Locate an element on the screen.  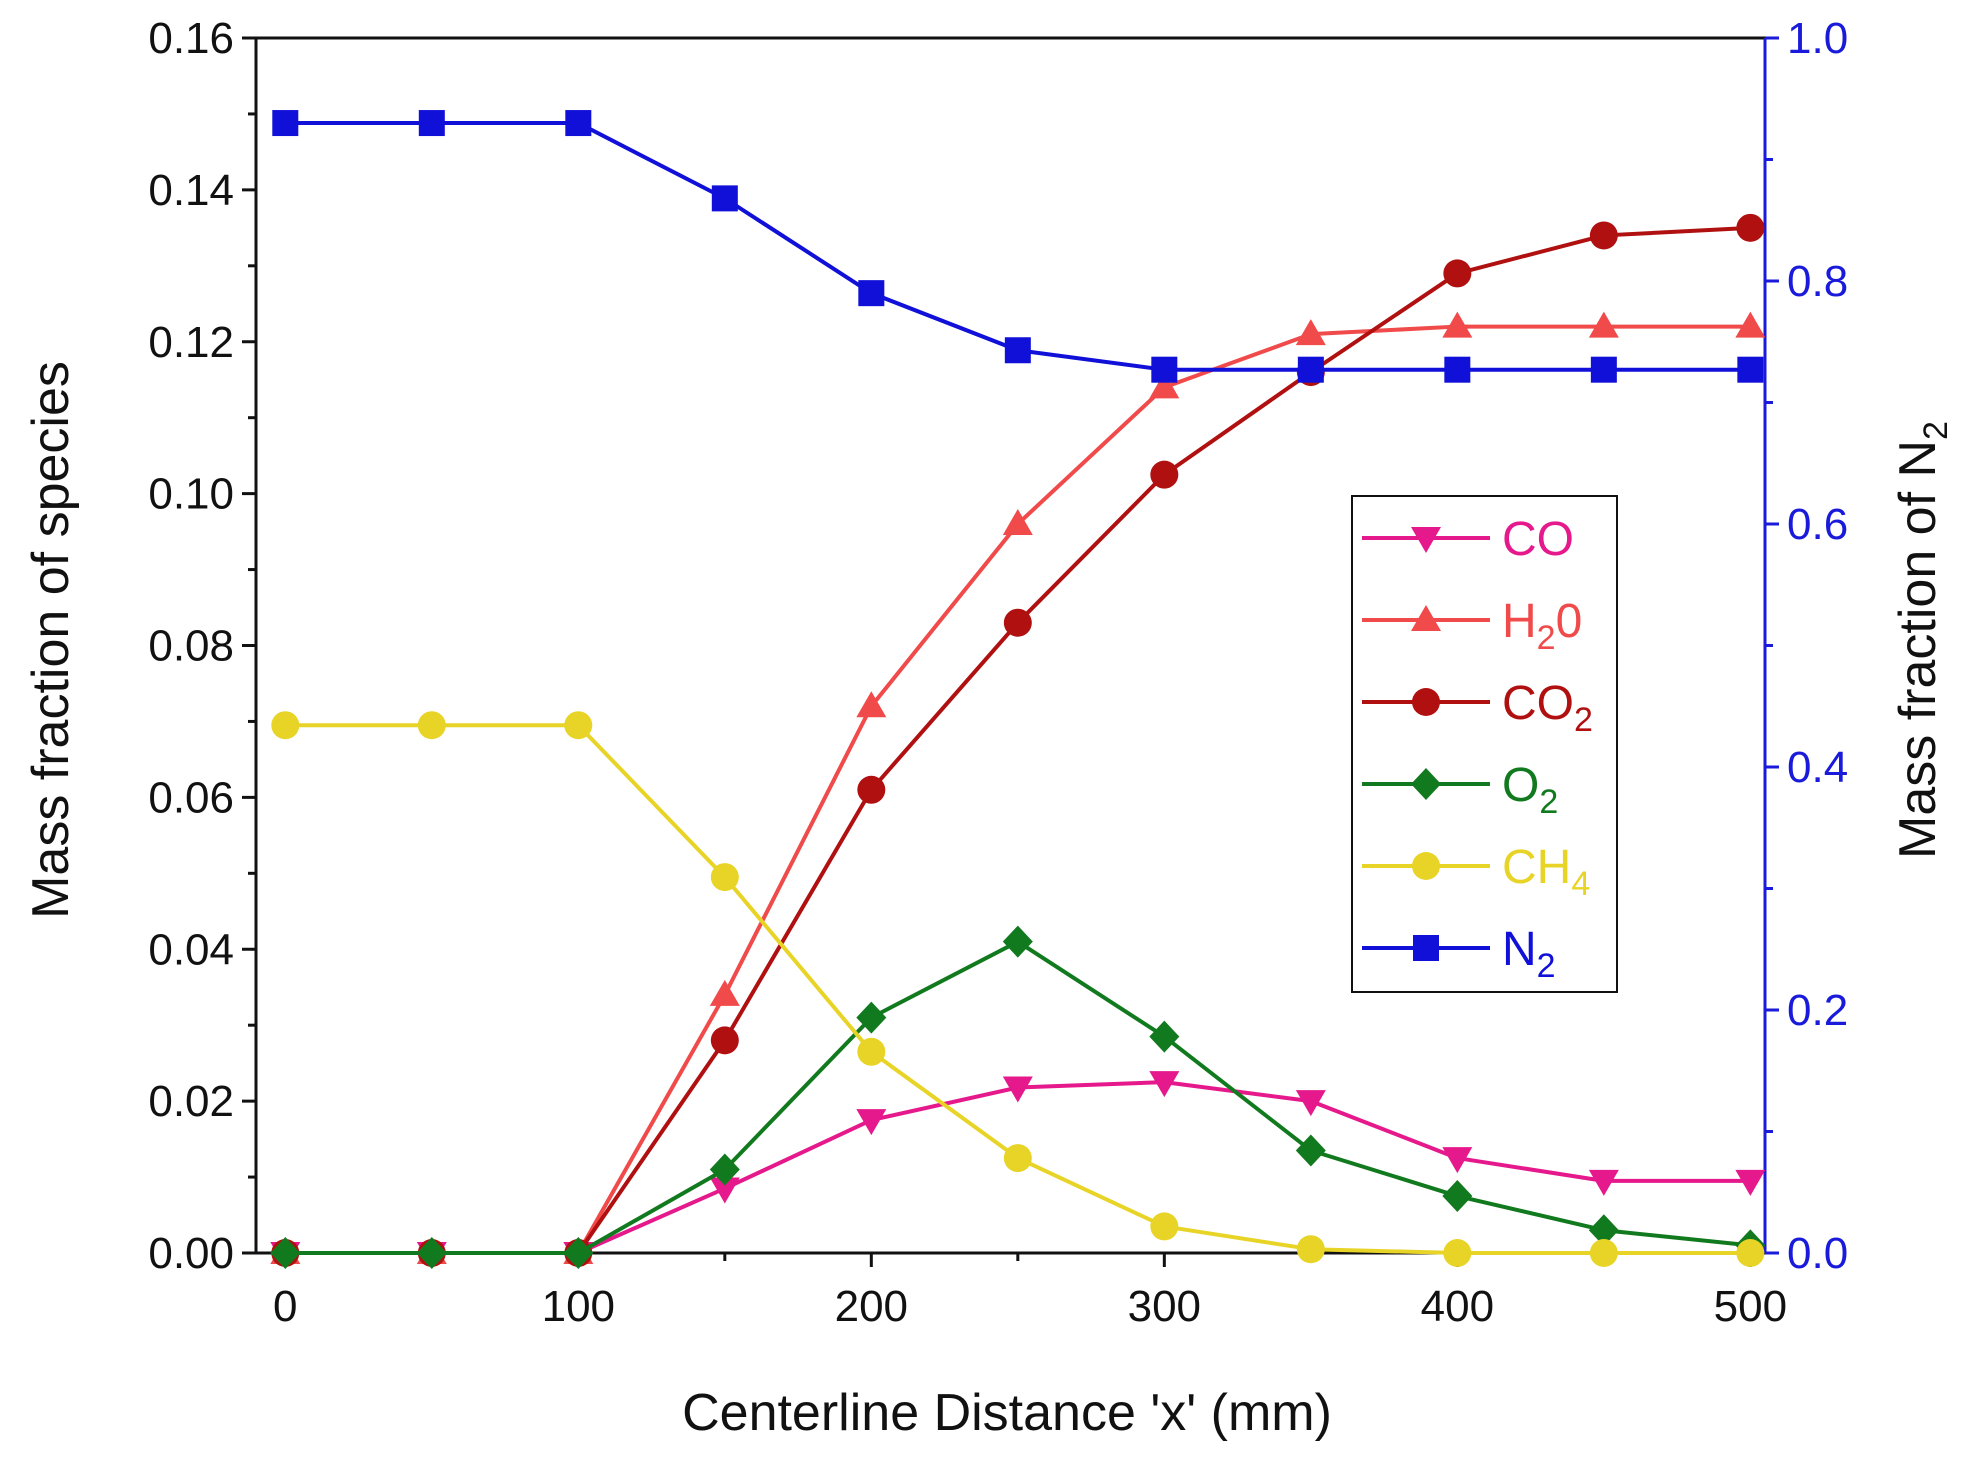
y-tick-label: 0.08 is located at coordinates (191, 646).